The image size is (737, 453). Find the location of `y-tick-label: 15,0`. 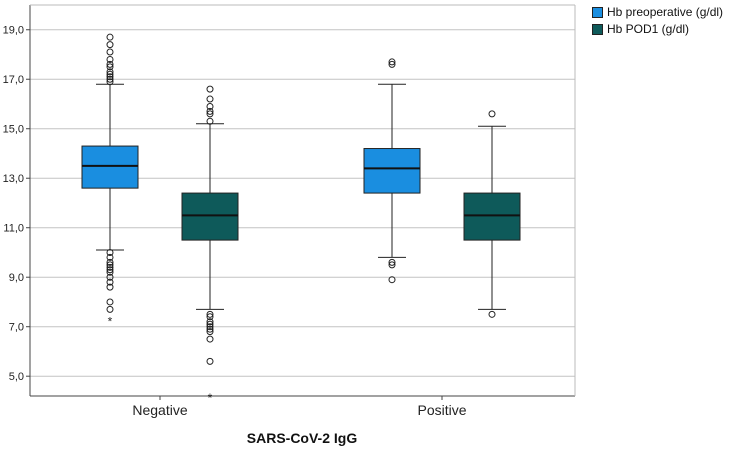

y-tick-label: 15,0 is located at coordinates (13, 130).